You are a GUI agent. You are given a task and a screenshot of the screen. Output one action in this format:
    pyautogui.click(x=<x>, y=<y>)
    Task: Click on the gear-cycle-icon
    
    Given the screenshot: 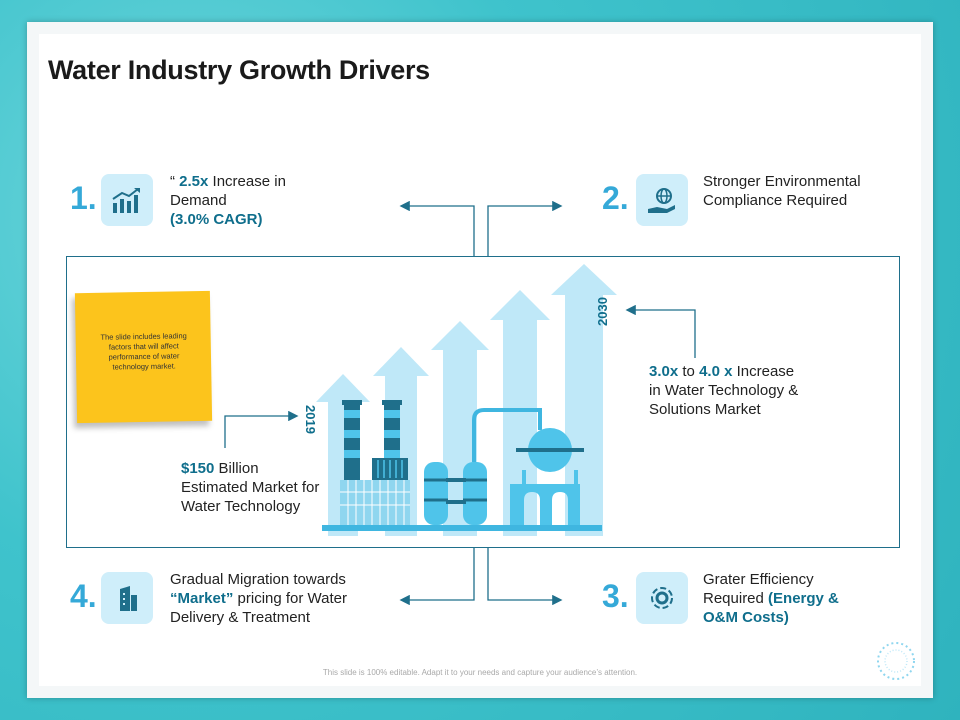 What is the action you would take?
    pyautogui.click(x=662, y=598)
    